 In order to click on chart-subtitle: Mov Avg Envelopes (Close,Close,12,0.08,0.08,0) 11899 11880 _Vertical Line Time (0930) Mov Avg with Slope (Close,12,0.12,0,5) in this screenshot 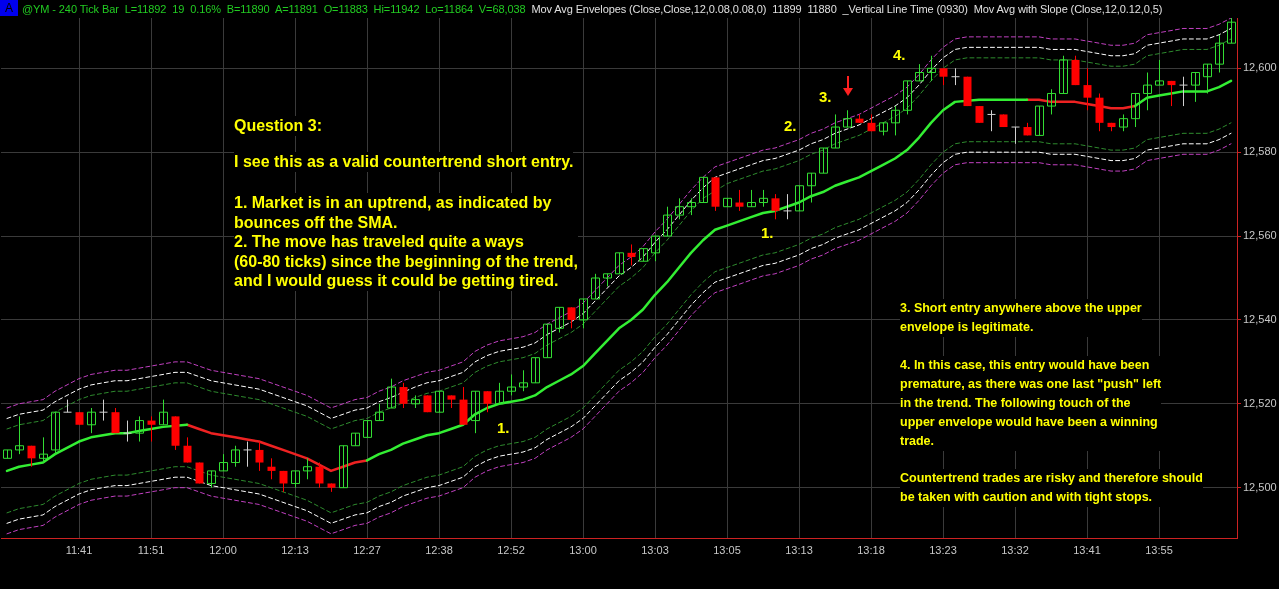, I will do `click(847, 9)`.